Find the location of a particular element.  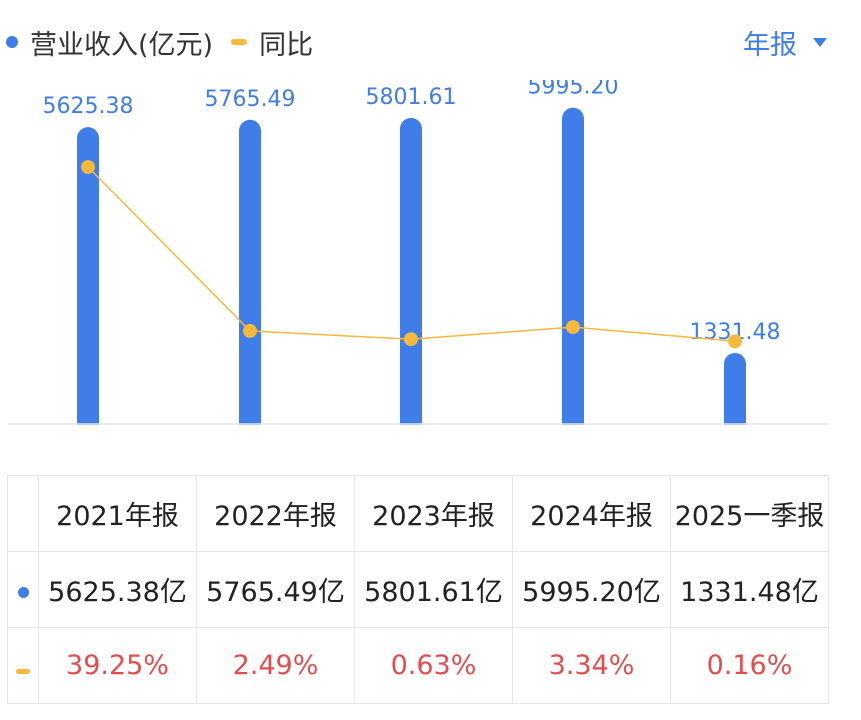

yoy-dash-icon is located at coordinates (23, 671).